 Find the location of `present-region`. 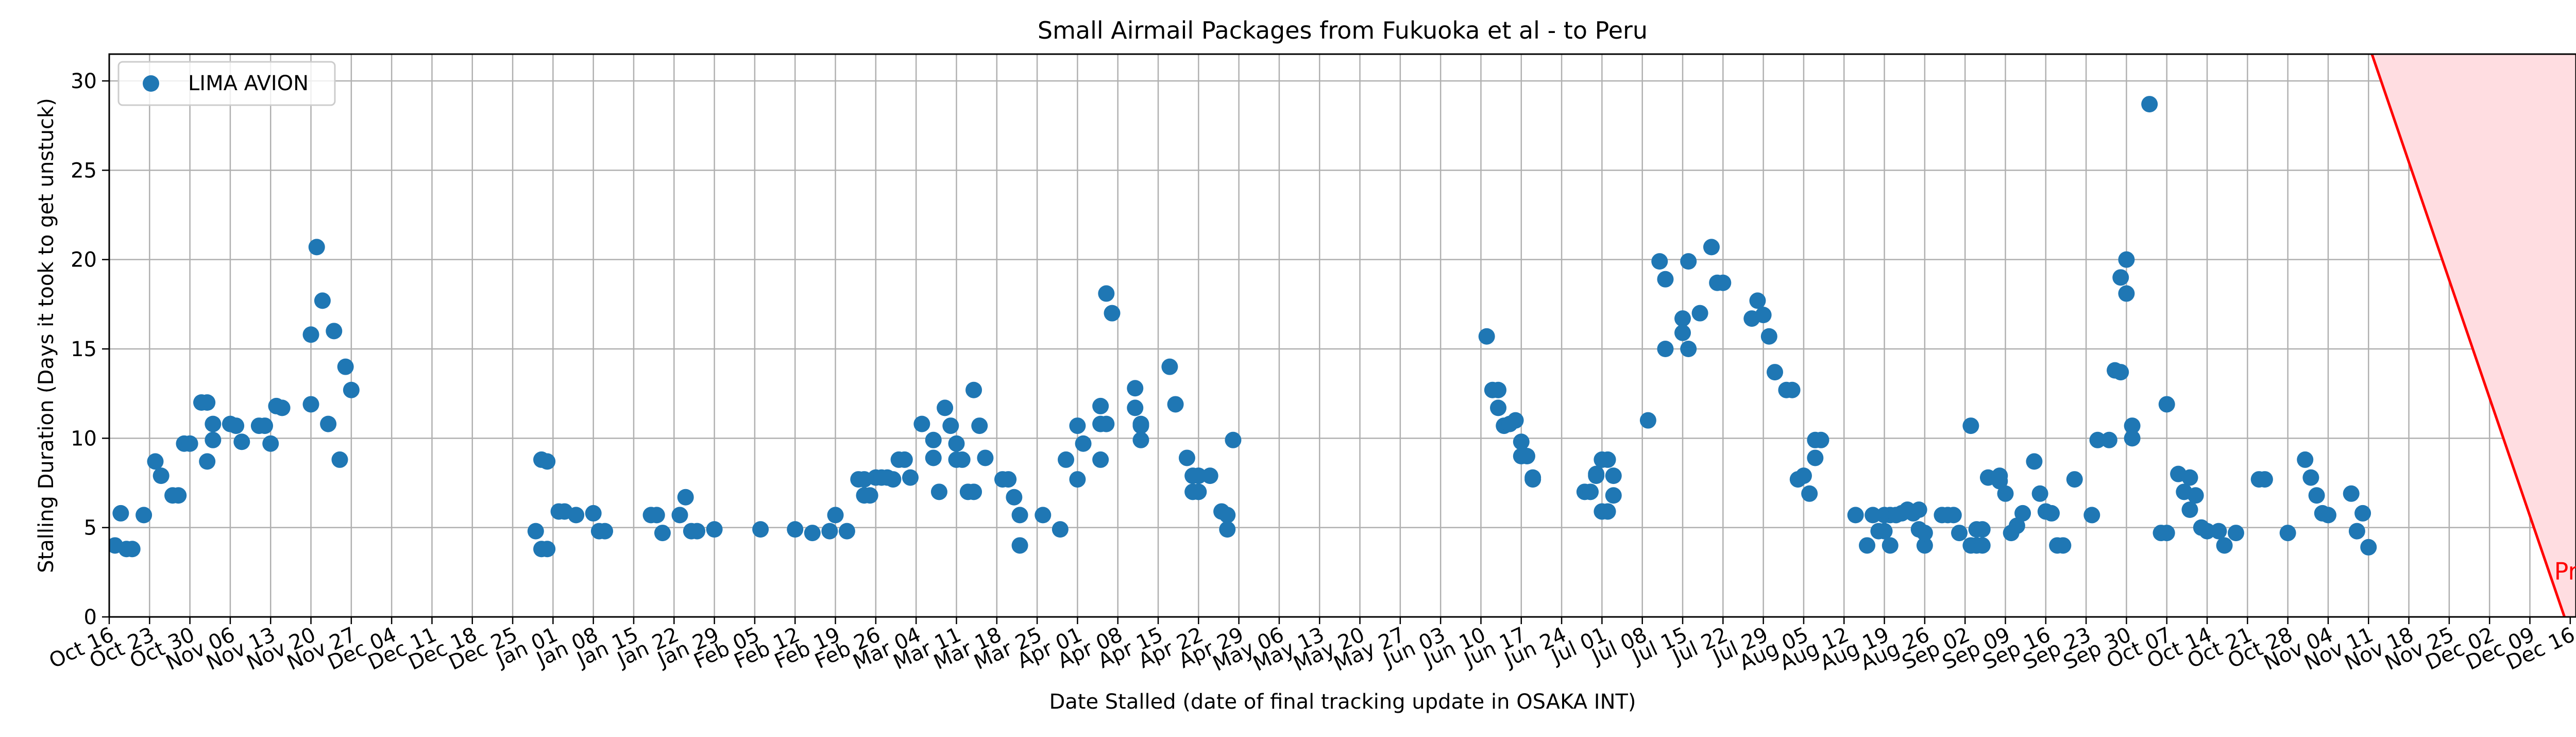

present-region is located at coordinates (2473, 335).